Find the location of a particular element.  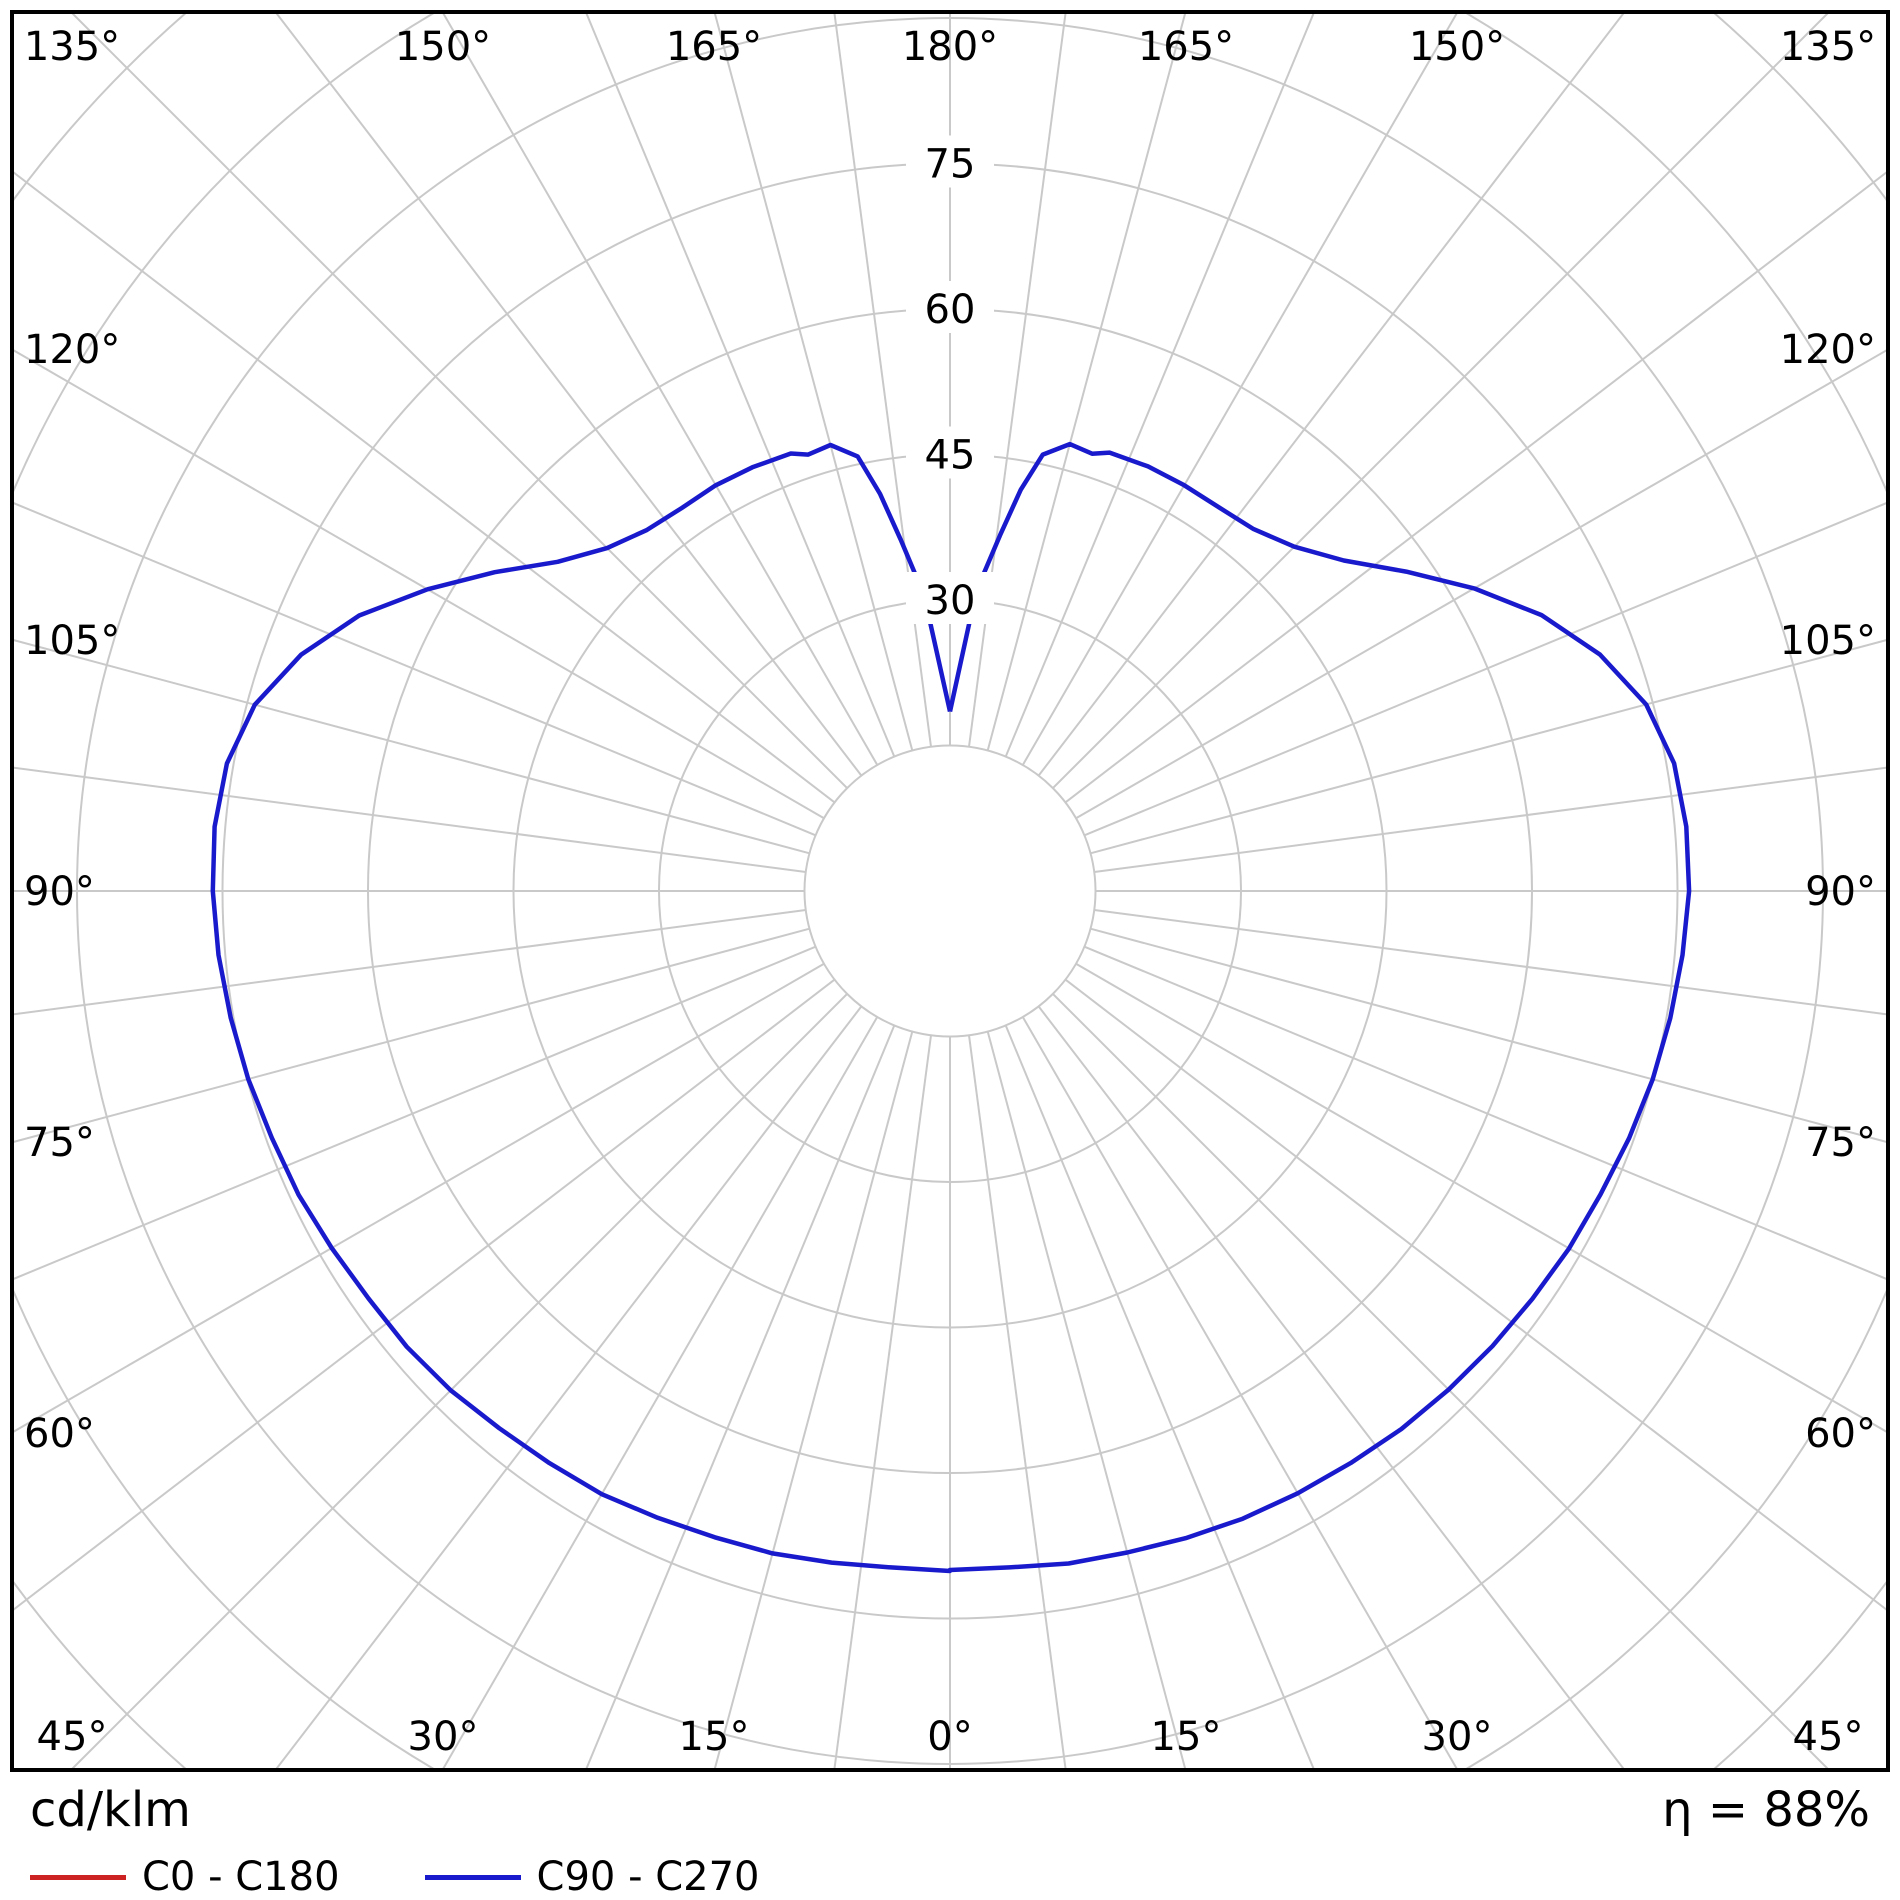

angle-label: 180° is located at coordinates (950, 47).